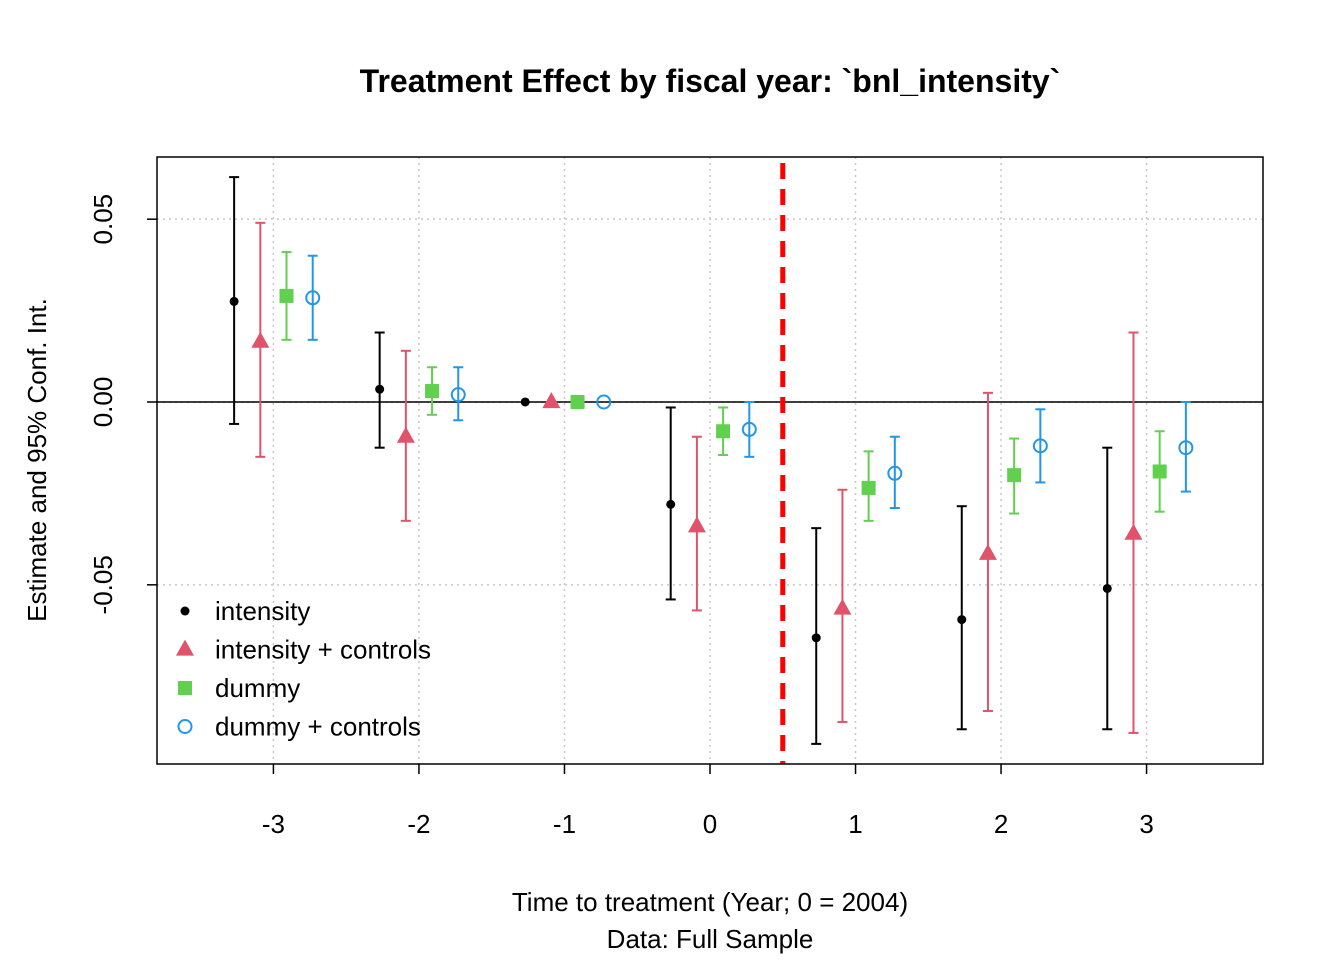  I want to click on x-axis-sublabel: Data: Full Sample, so click(710, 939).